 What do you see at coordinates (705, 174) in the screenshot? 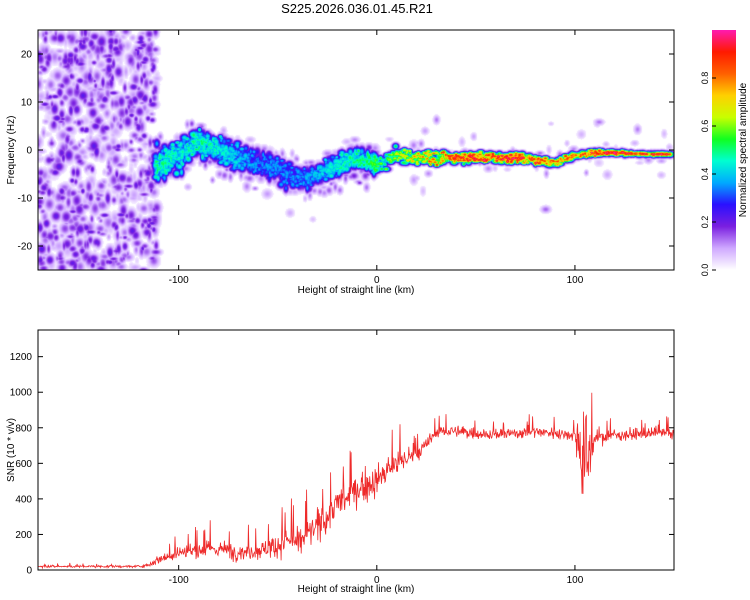
I see `colorbar-tick-label: 0.4` at bounding box center [705, 174].